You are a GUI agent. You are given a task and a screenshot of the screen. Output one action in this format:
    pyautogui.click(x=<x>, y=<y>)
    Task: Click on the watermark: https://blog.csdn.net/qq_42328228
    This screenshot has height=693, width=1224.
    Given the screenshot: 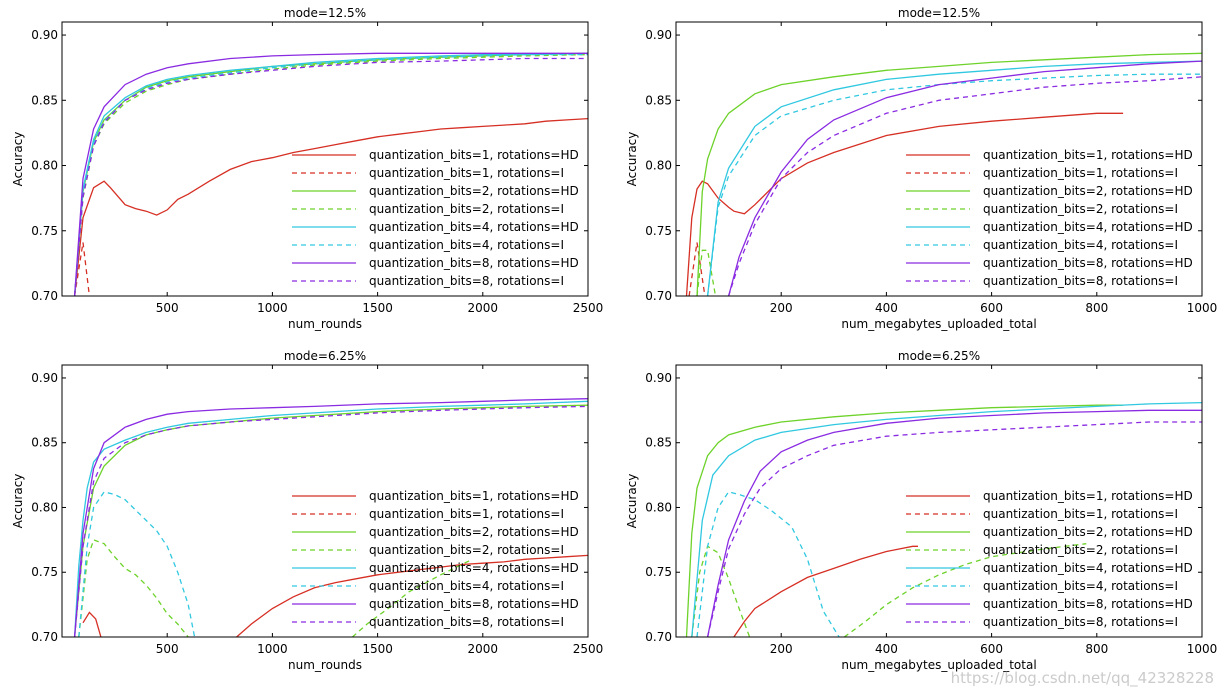 What is the action you would take?
    pyautogui.click(x=1082, y=678)
    